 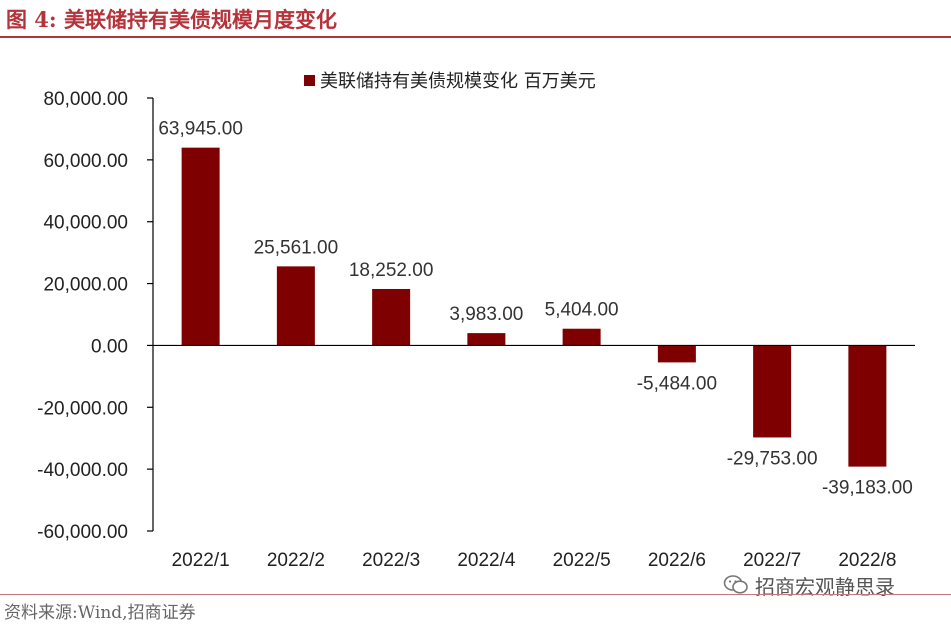 I want to click on data-label: -39,183.00, so click(x=867, y=488).